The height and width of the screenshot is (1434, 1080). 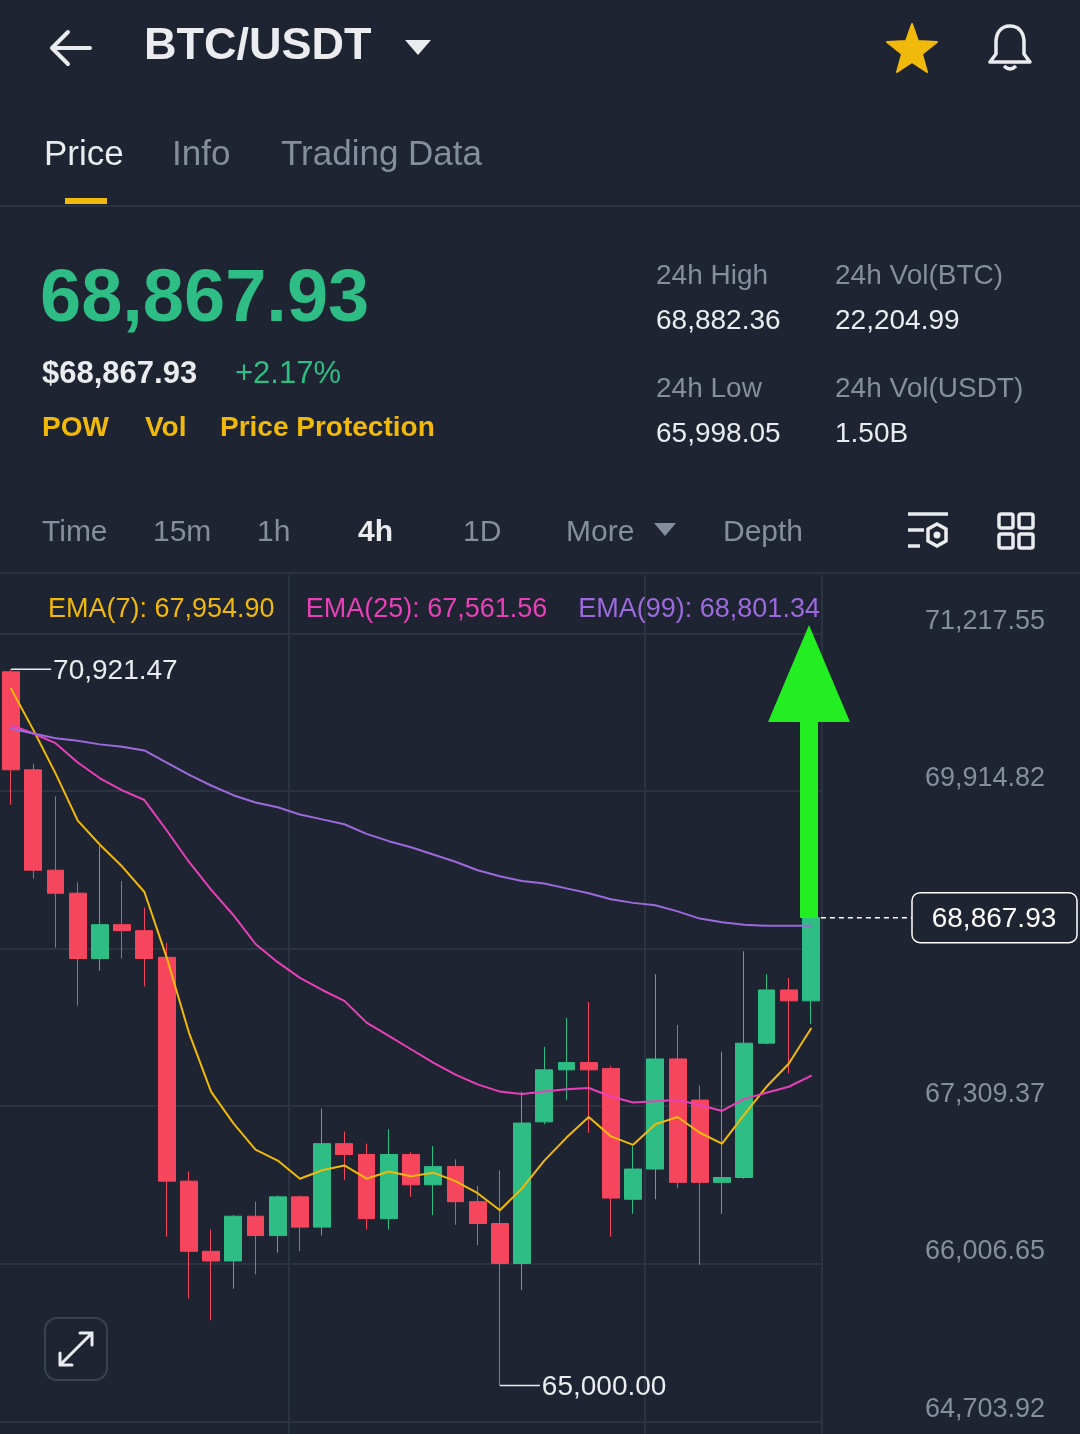 What do you see at coordinates (426, 607) in the screenshot?
I see `text: EMA(25): 67,561.56` at bounding box center [426, 607].